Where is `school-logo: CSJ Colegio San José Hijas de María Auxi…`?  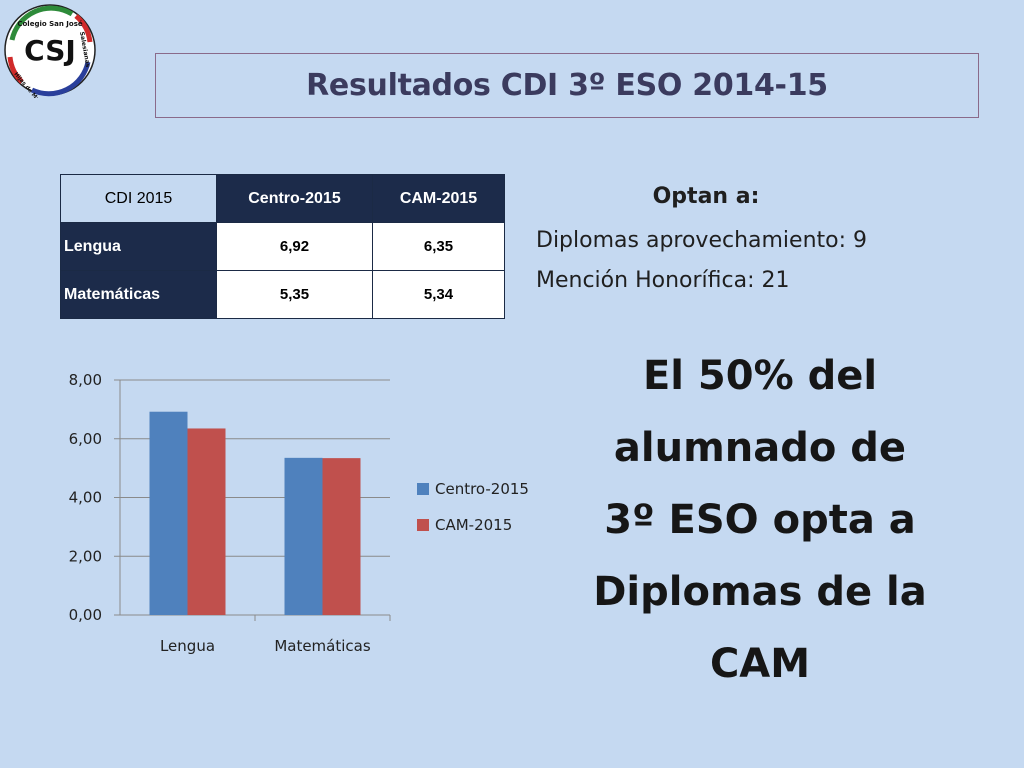 school-logo: CSJ Colegio San José Hijas de María Auxi… is located at coordinates (50, 51).